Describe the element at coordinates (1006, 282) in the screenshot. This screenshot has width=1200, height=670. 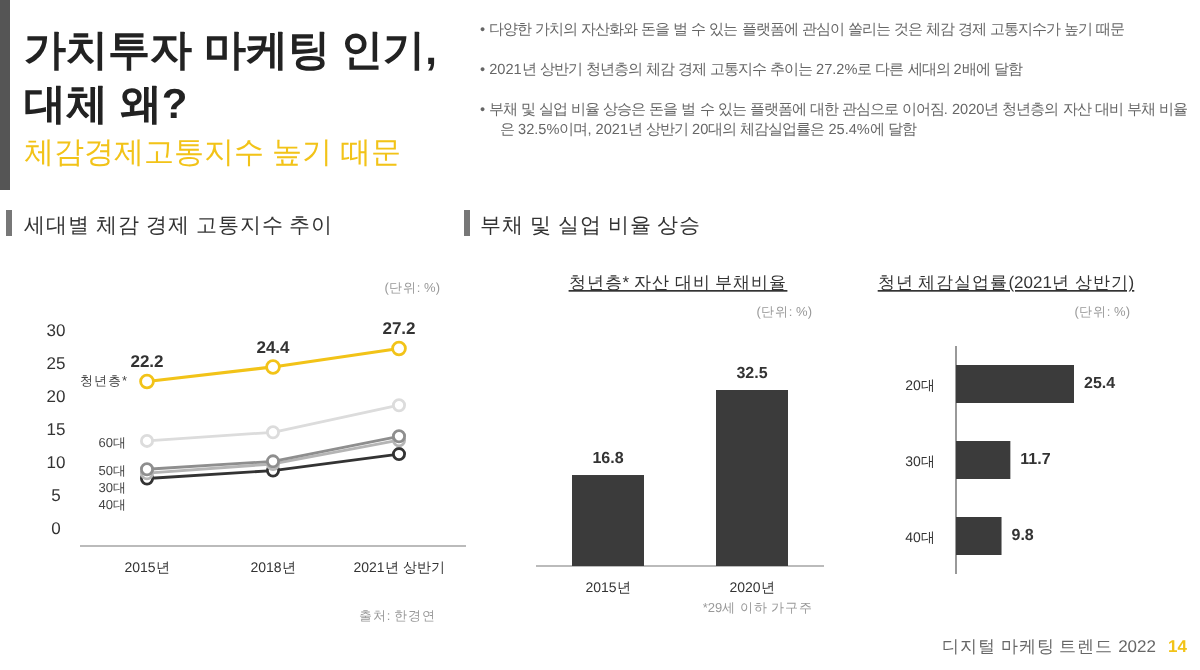
I see `chart-title: 청년 체감실업률(2021년 상반기)` at that location.